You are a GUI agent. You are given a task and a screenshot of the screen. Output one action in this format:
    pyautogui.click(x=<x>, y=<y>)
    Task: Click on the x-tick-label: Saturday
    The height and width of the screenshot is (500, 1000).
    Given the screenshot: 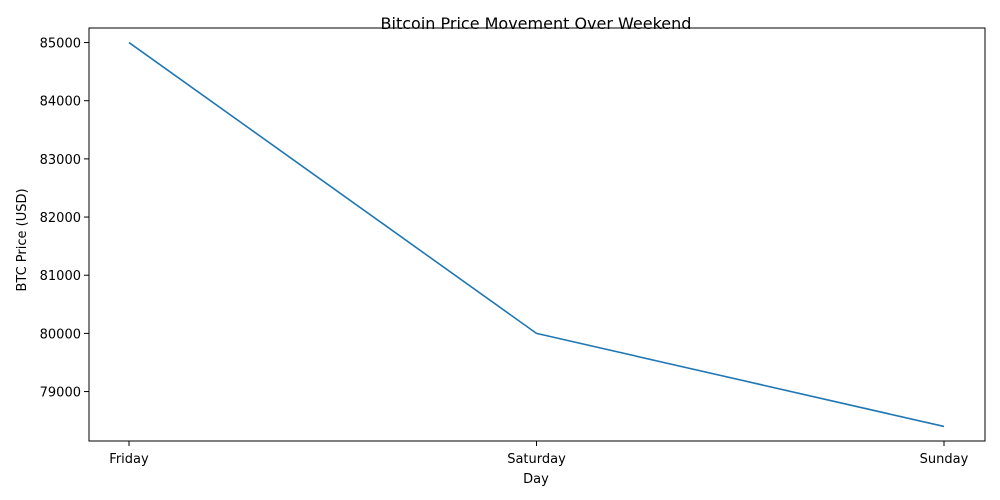 What is the action you would take?
    pyautogui.click(x=536, y=459)
    